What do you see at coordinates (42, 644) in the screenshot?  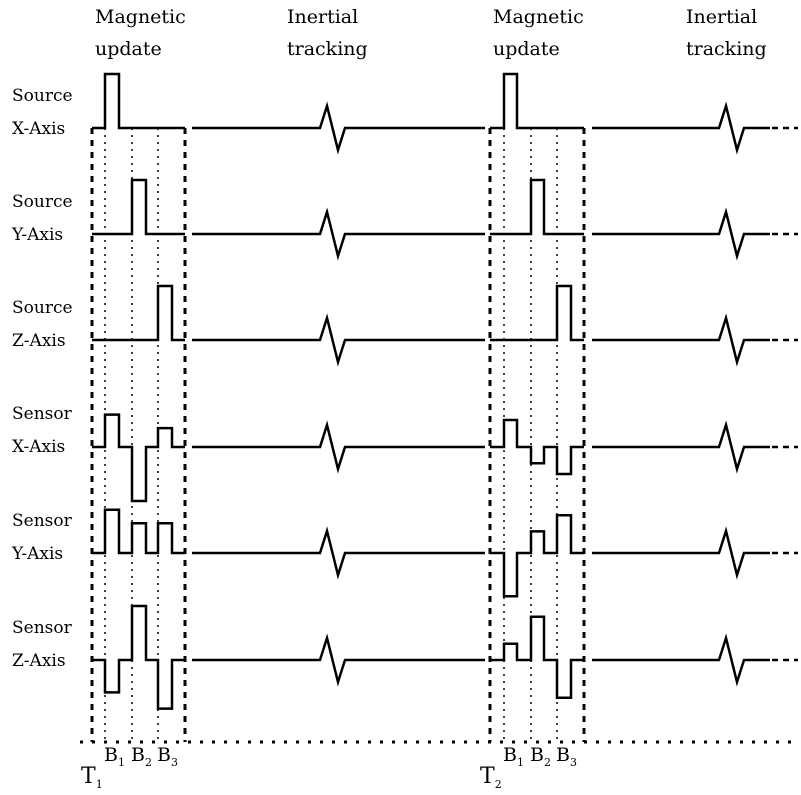 I see `row-label-sensor-z-axis: Sensor Z-Axis` at bounding box center [42, 644].